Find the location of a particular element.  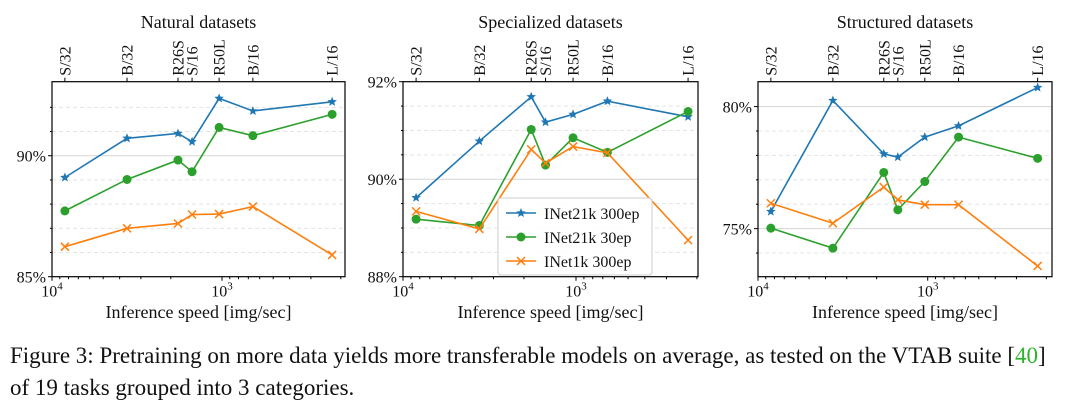

legend-label: INet21k 30ep is located at coordinates (588, 238).